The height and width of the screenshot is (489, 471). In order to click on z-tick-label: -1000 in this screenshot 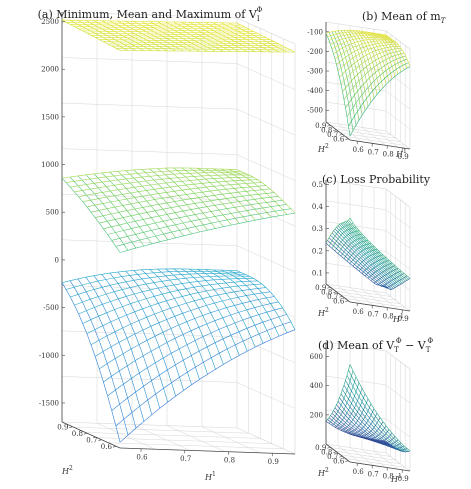, I will do `click(49, 356)`.